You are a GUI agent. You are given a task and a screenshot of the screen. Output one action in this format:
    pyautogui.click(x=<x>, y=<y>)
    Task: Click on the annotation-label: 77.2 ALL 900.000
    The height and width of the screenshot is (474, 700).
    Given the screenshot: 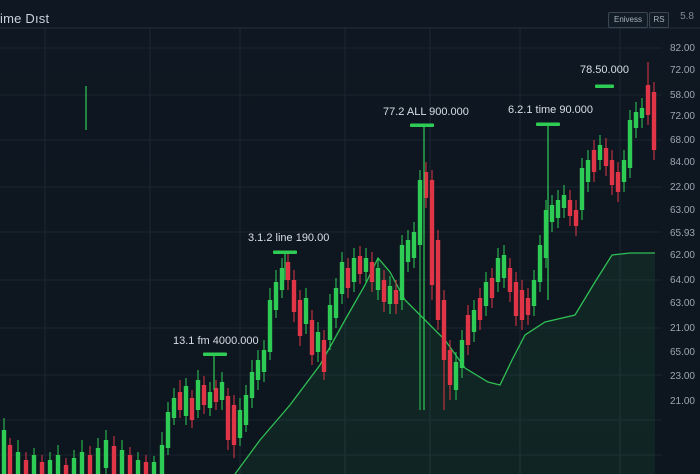 What is the action you would take?
    pyautogui.click(x=426, y=112)
    